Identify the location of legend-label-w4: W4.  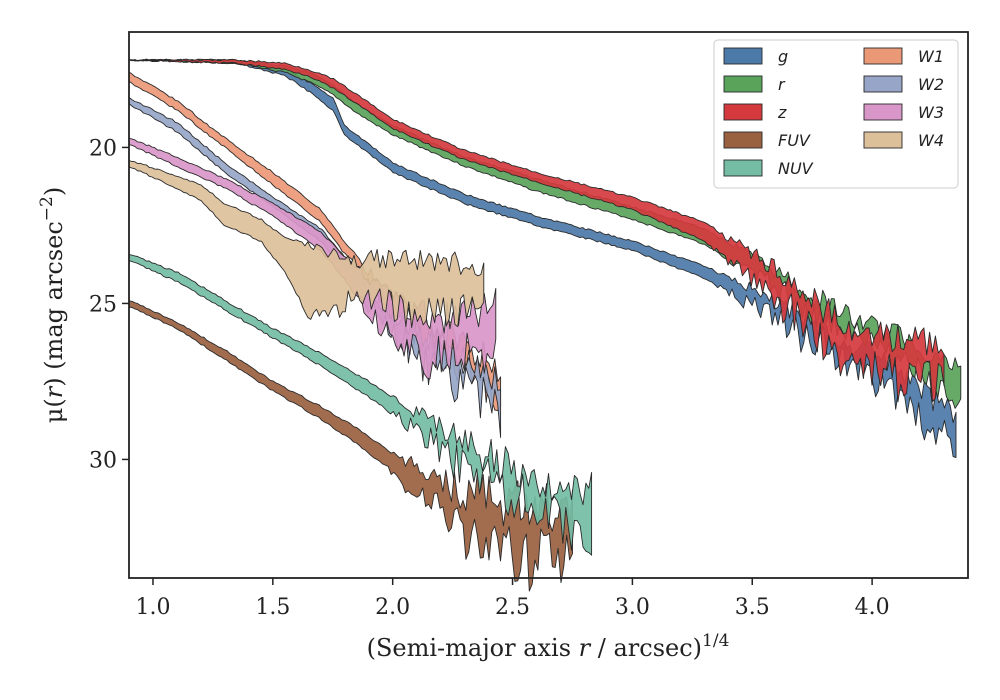
(931, 140).